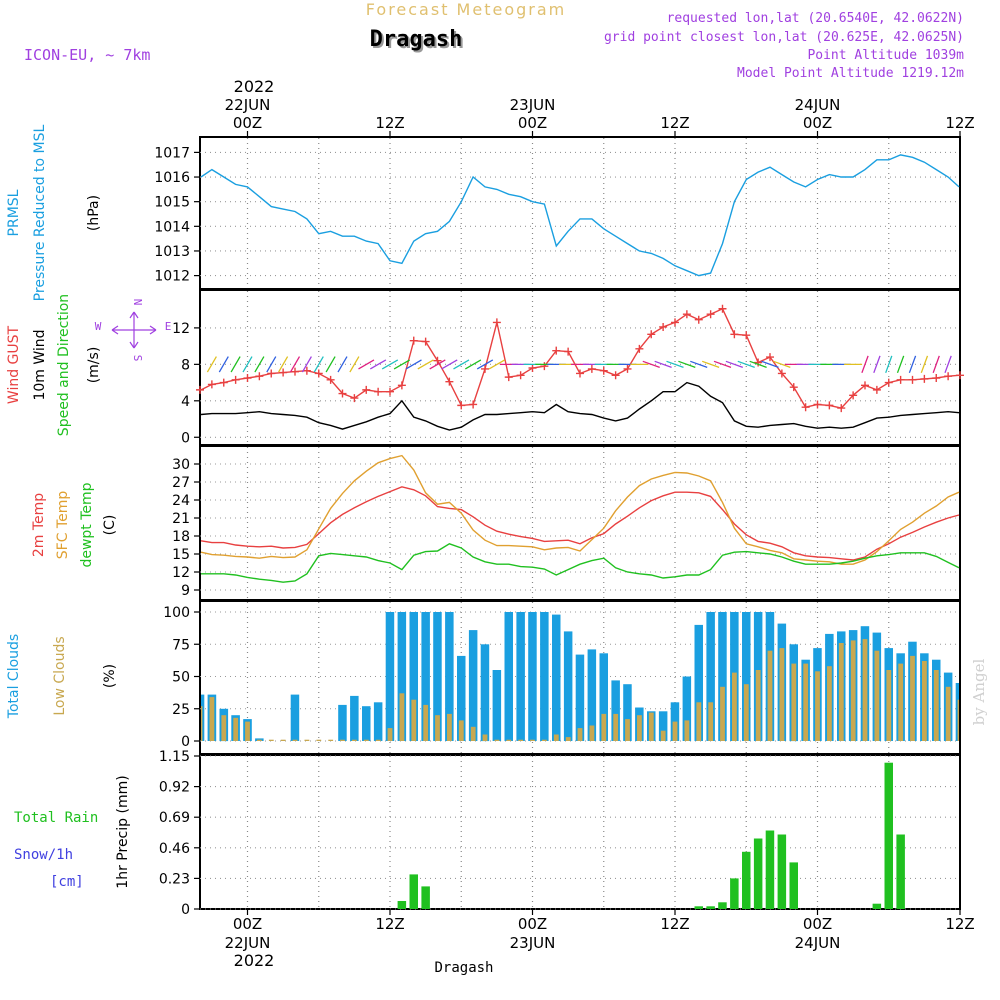 Image resolution: width=1000 pixels, height=1000 pixels. What do you see at coordinates (14, 364) in the screenshot?
I see `axis-label: Wind GUST` at bounding box center [14, 364].